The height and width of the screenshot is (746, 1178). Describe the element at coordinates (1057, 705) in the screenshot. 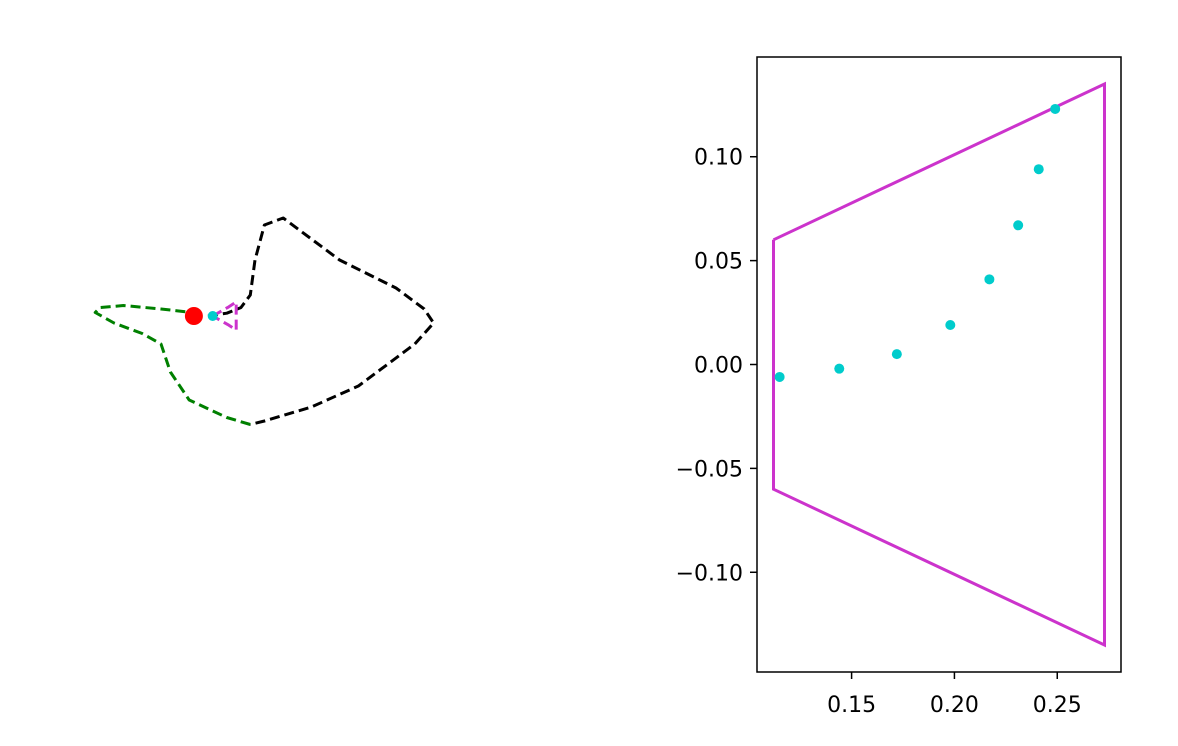

I see `x-tick-label-2: 0.25` at that location.